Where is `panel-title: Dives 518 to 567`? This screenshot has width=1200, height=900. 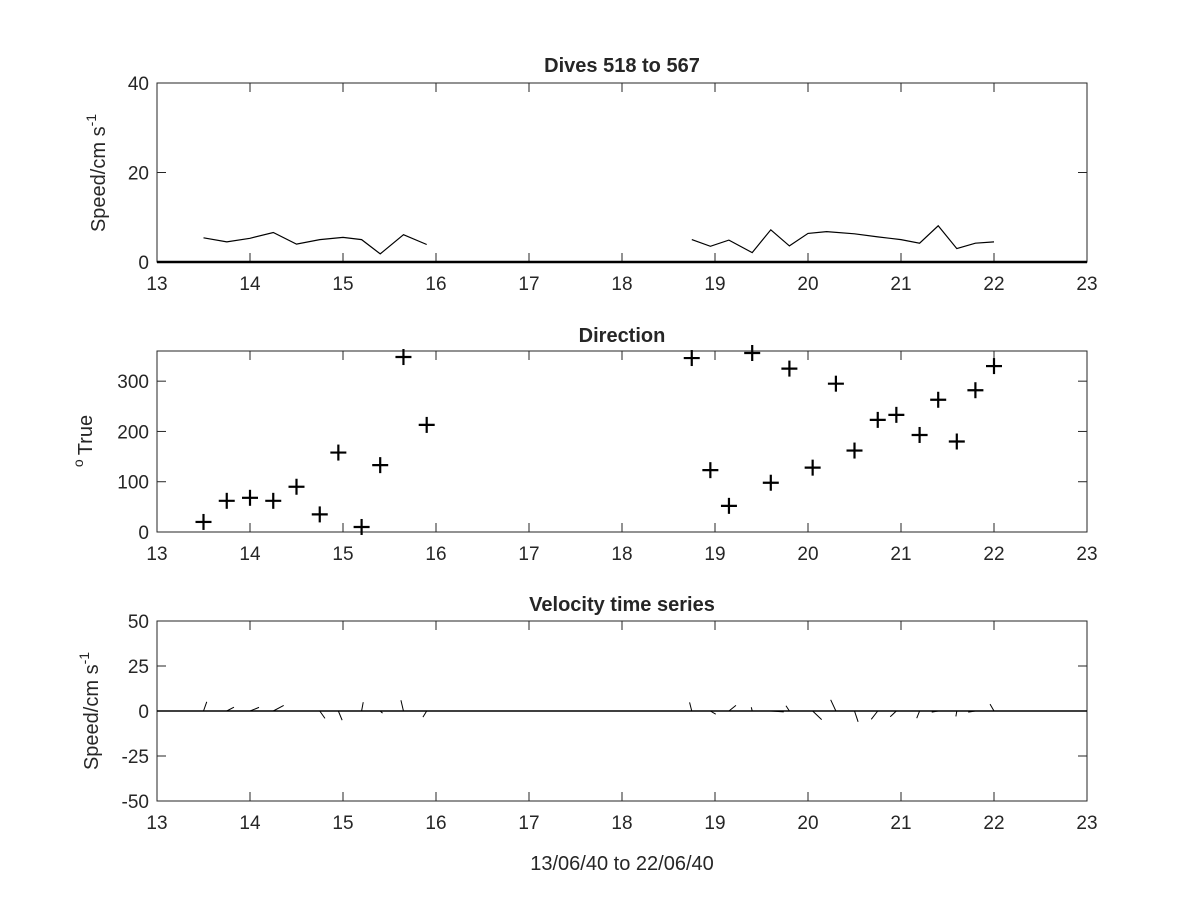
panel-title: Dives 518 to 567 is located at coordinates (622, 66).